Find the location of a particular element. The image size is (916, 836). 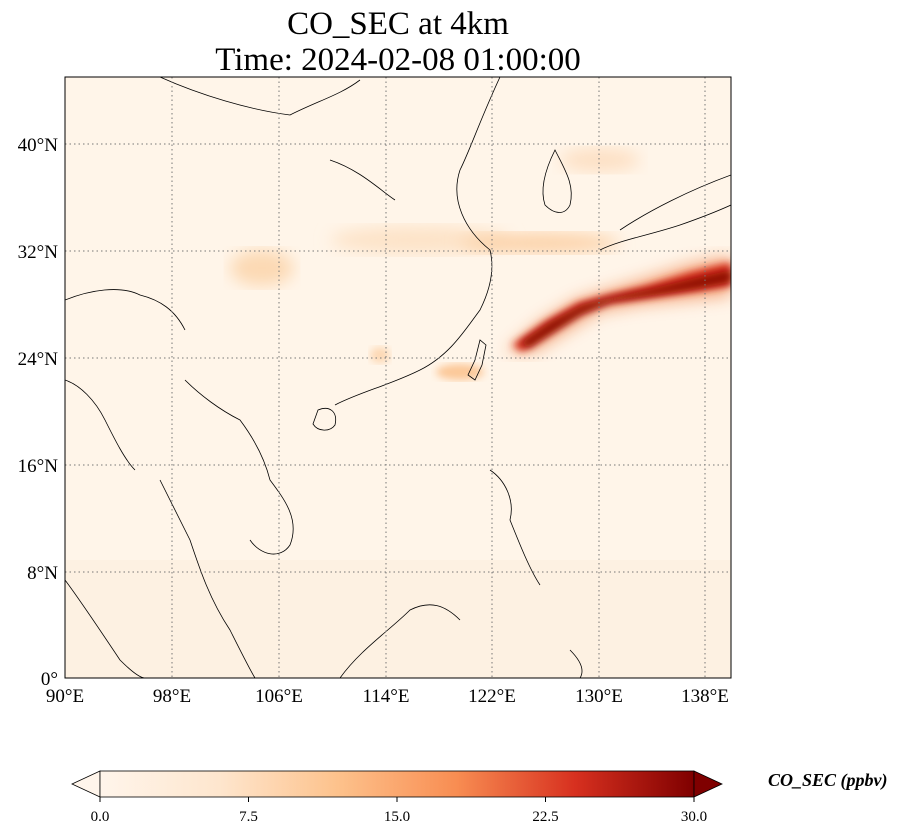

plume-small is located at coordinates (380, 355).